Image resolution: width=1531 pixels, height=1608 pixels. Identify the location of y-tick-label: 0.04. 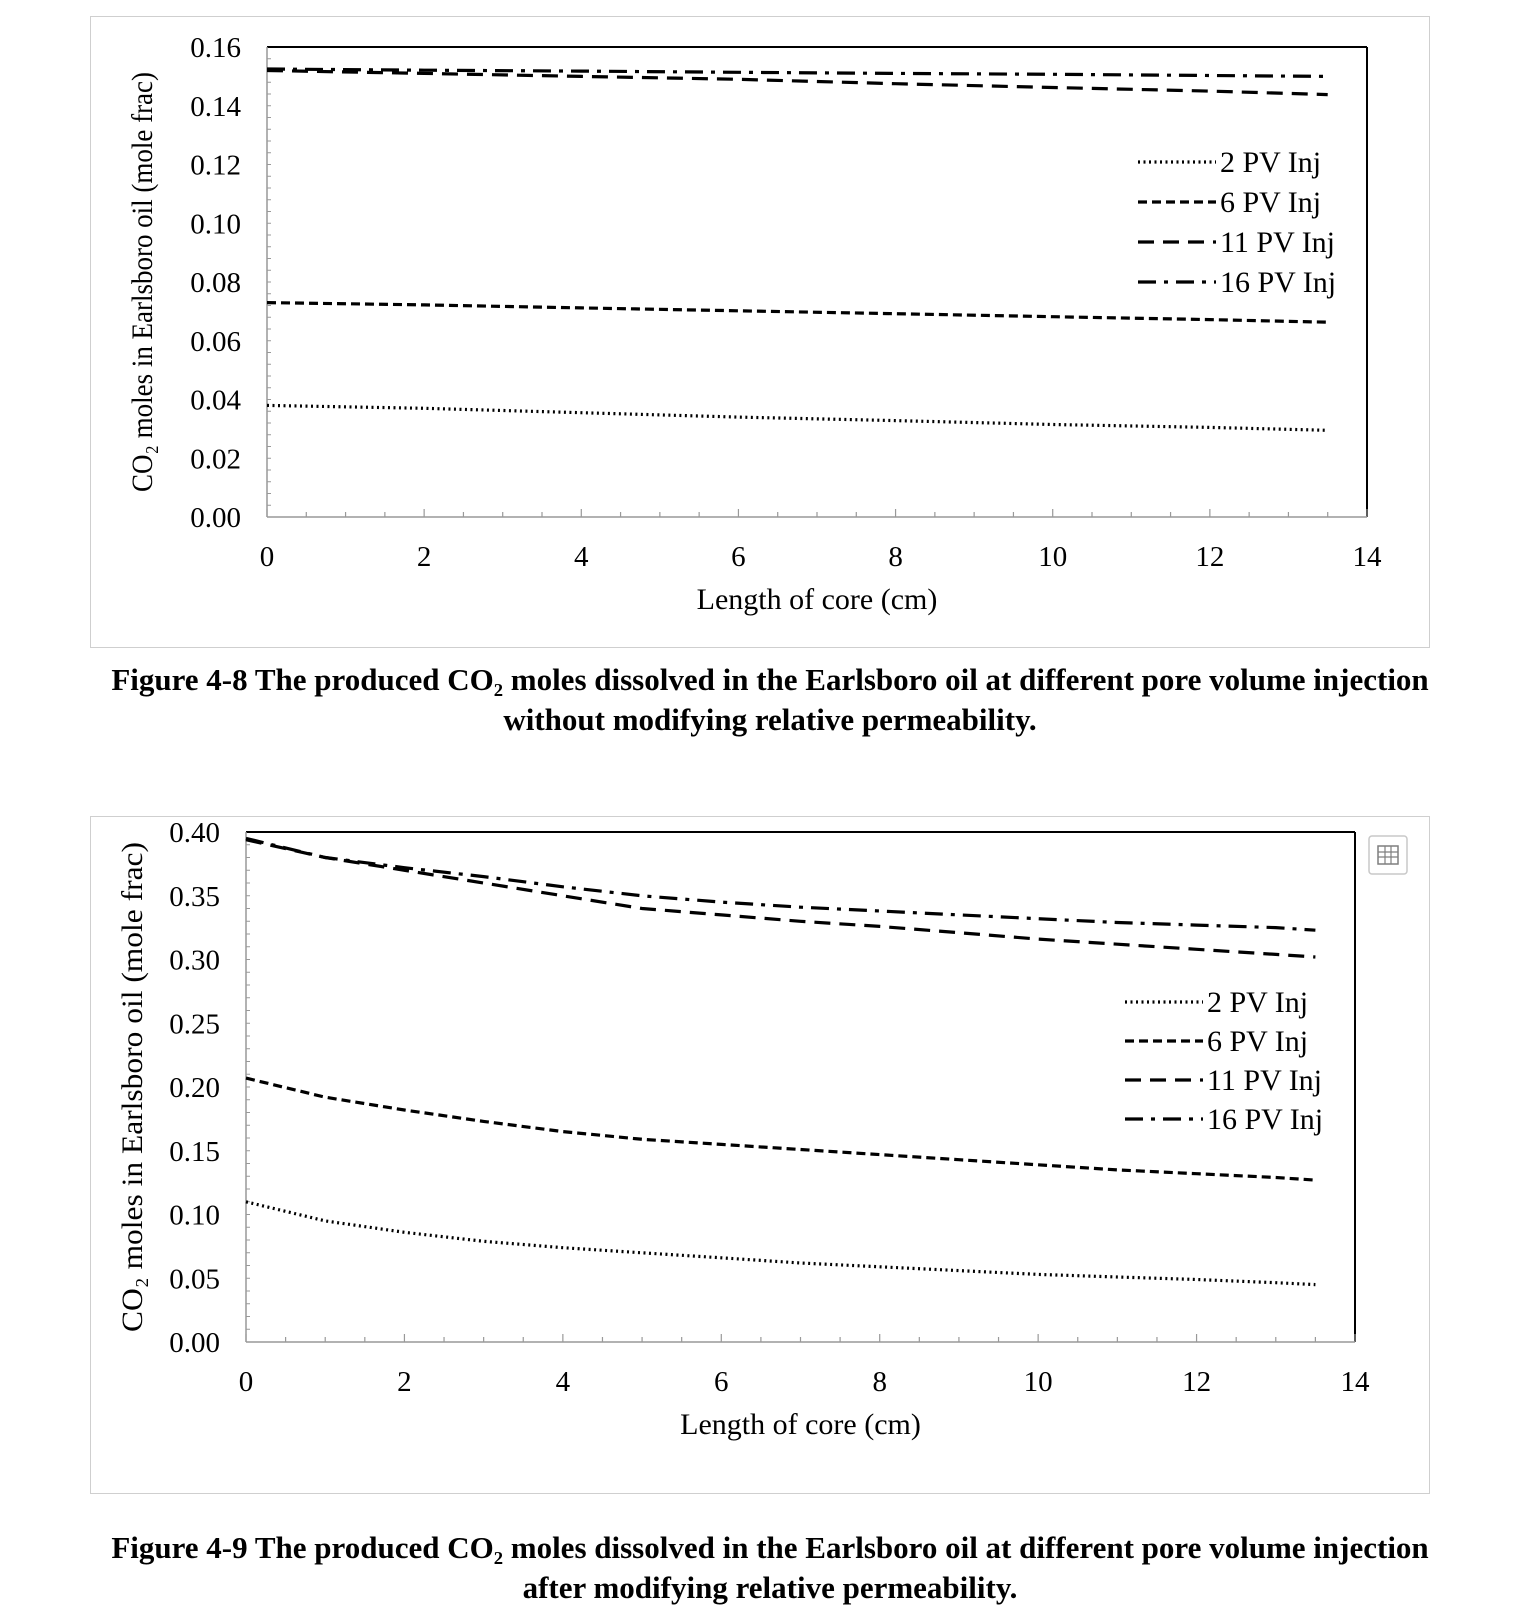
(215, 401).